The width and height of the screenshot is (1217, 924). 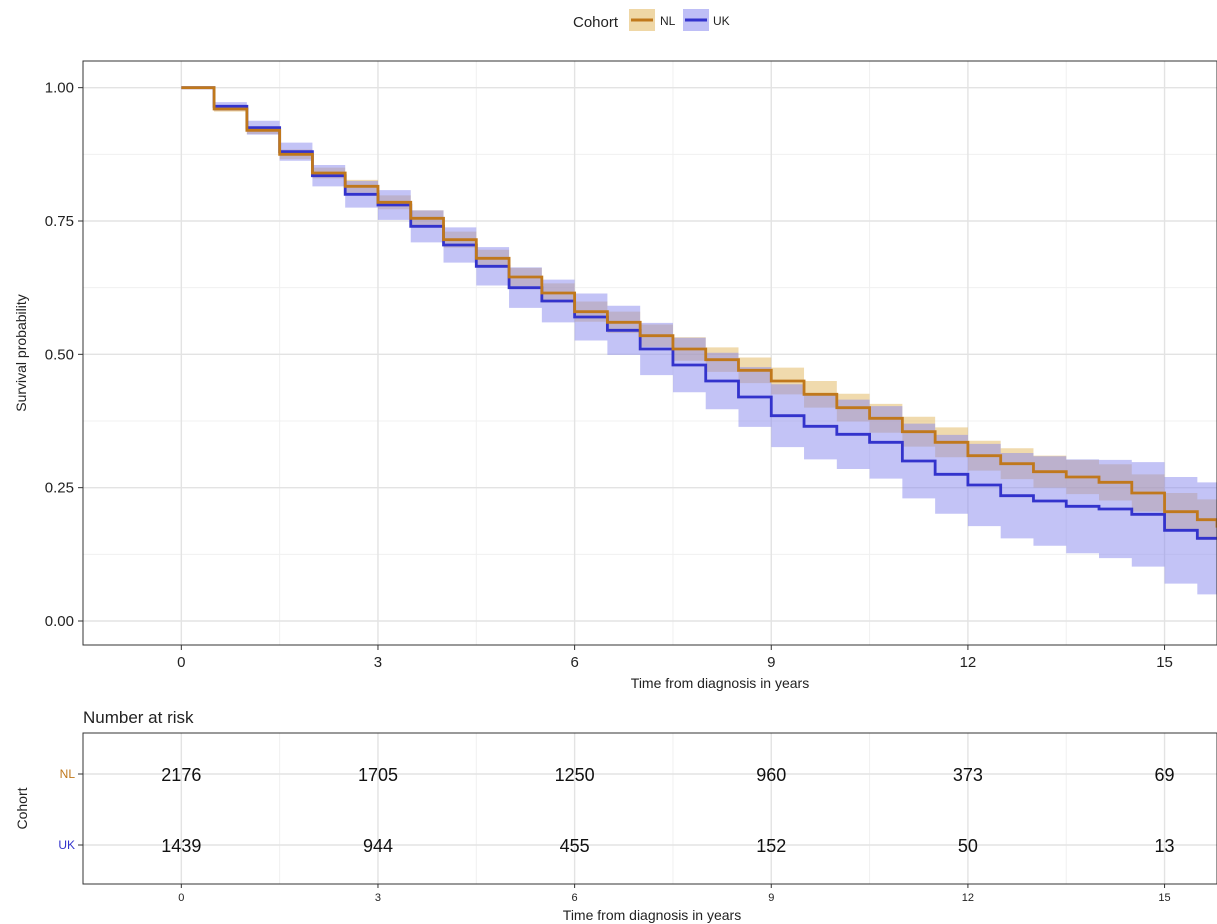 What do you see at coordinates (181, 846) in the screenshot?
I see `risk-cell-uk: 1439` at bounding box center [181, 846].